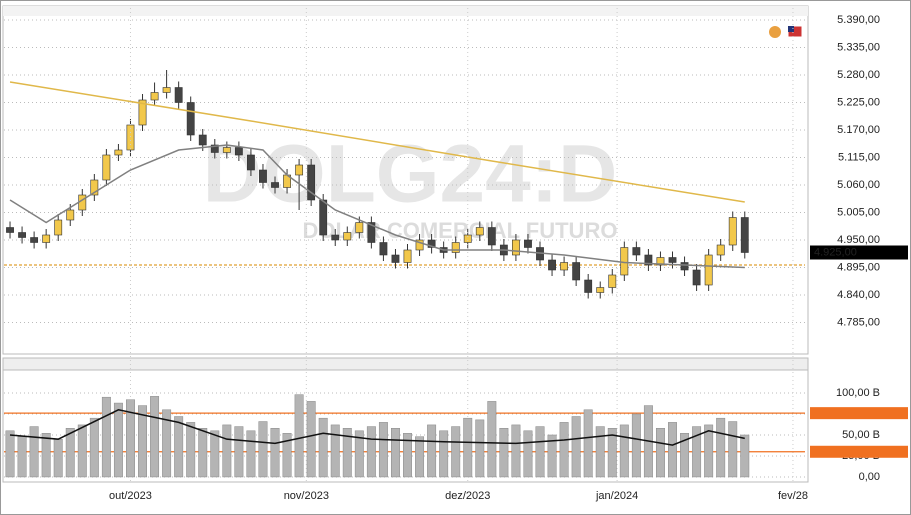 The image size is (911, 515). Describe the element at coordinates (793, 496) in the screenshot. I see `x-tick-label: fev/28` at that location.